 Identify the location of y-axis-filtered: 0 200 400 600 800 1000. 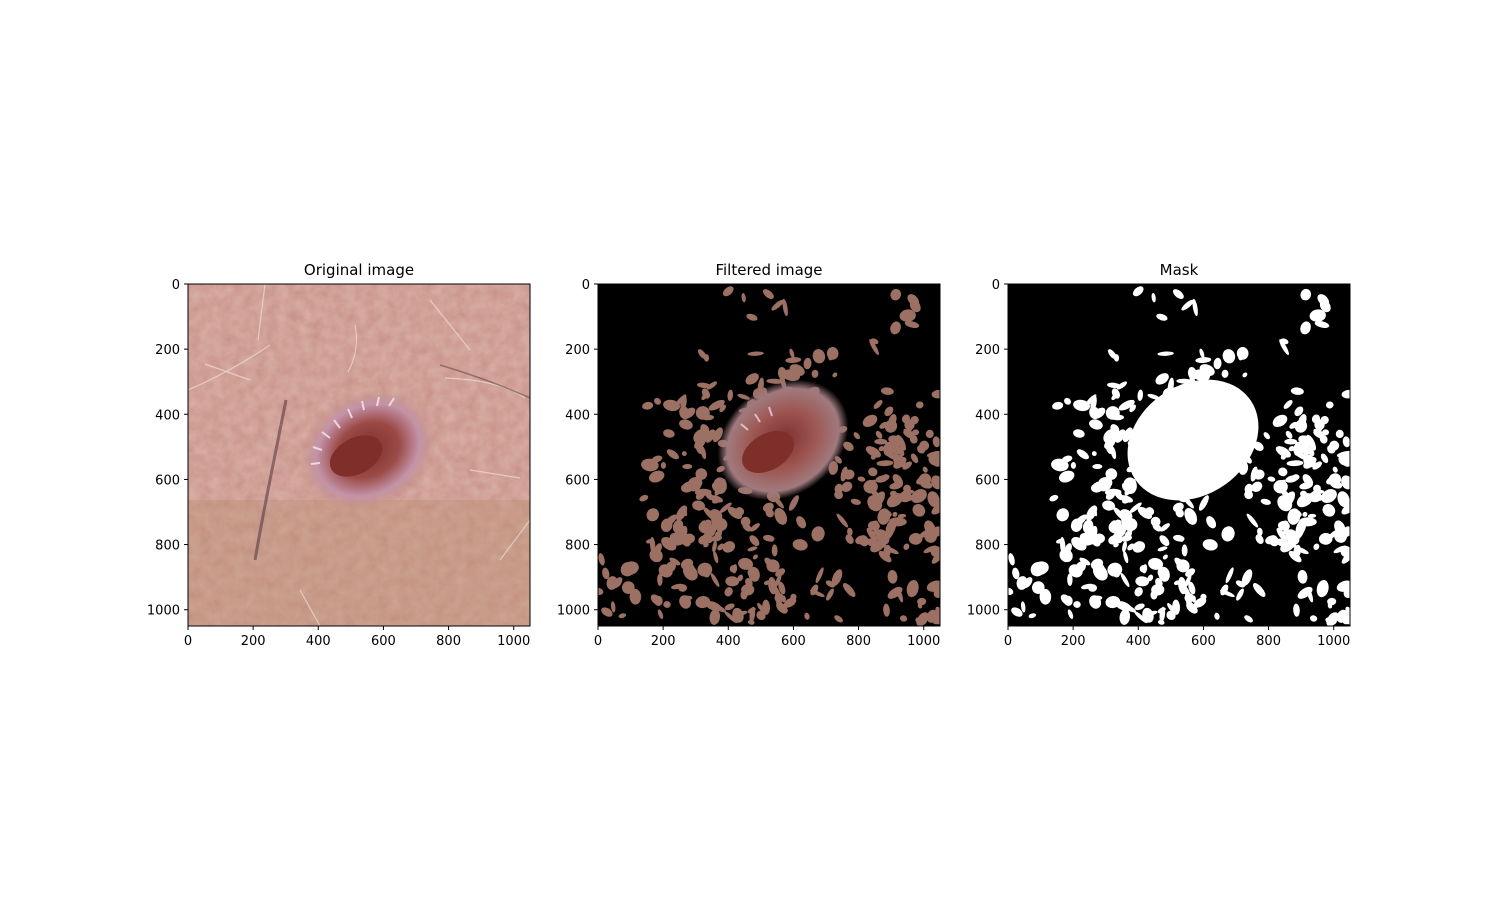
(577, 448).